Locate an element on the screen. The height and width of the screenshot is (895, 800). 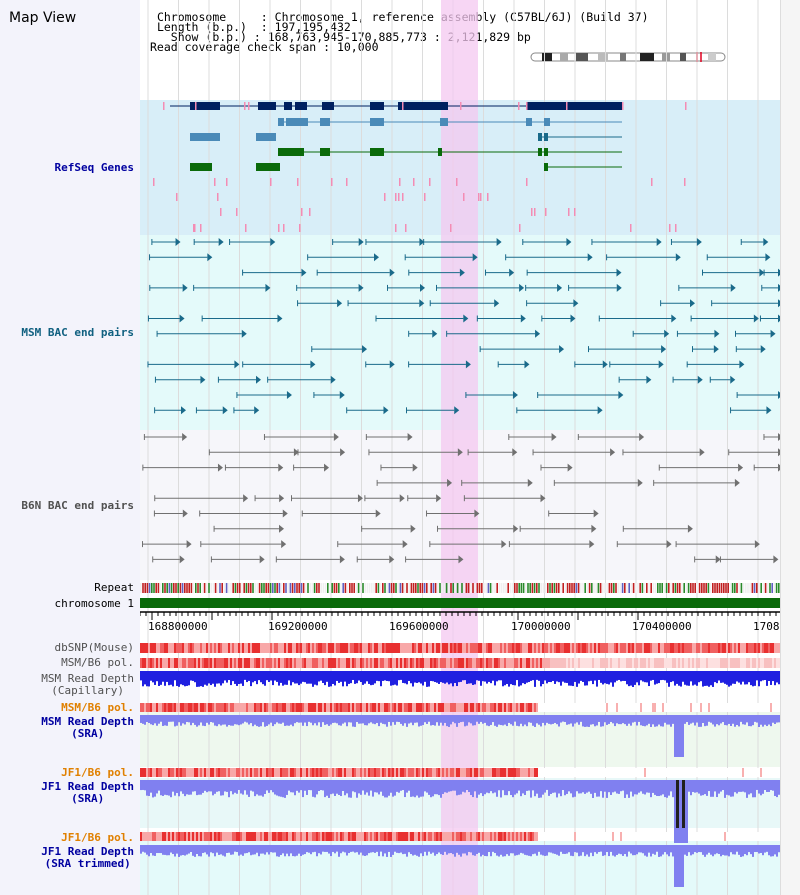
vertical-scrollbar is located at coordinates (790, 447).